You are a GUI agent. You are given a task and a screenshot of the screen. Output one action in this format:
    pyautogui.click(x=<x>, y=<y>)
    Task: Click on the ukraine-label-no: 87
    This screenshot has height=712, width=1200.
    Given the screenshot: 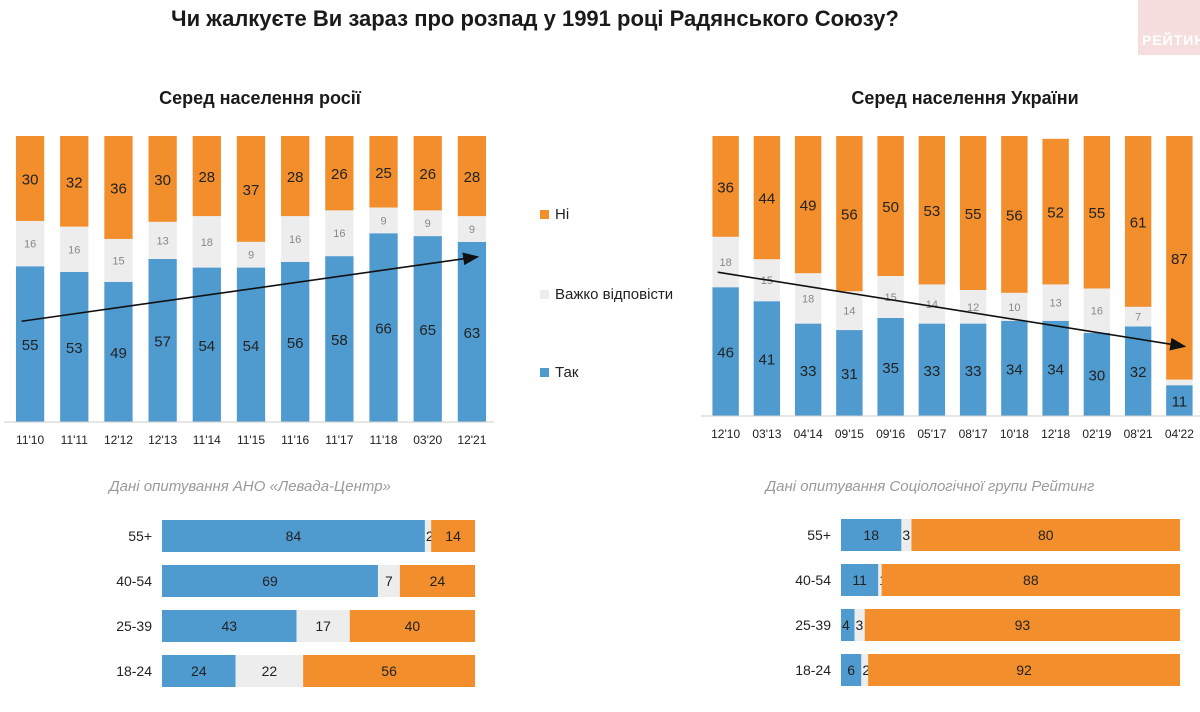 What is the action you would take?
    pyautogui.click(x=1179, y=259)
    